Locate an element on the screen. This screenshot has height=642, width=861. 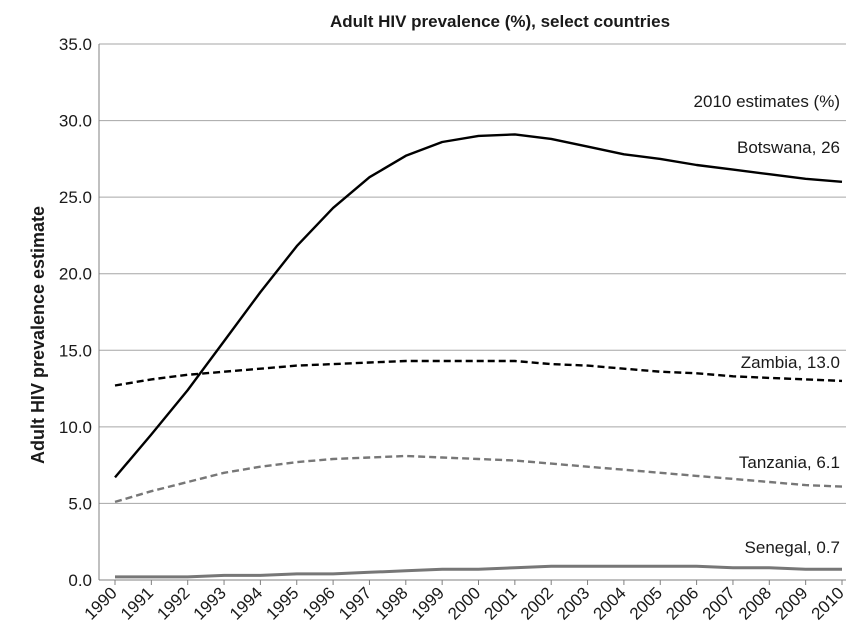
x-tick-label: 2000 is located at coordinates (464, 603).